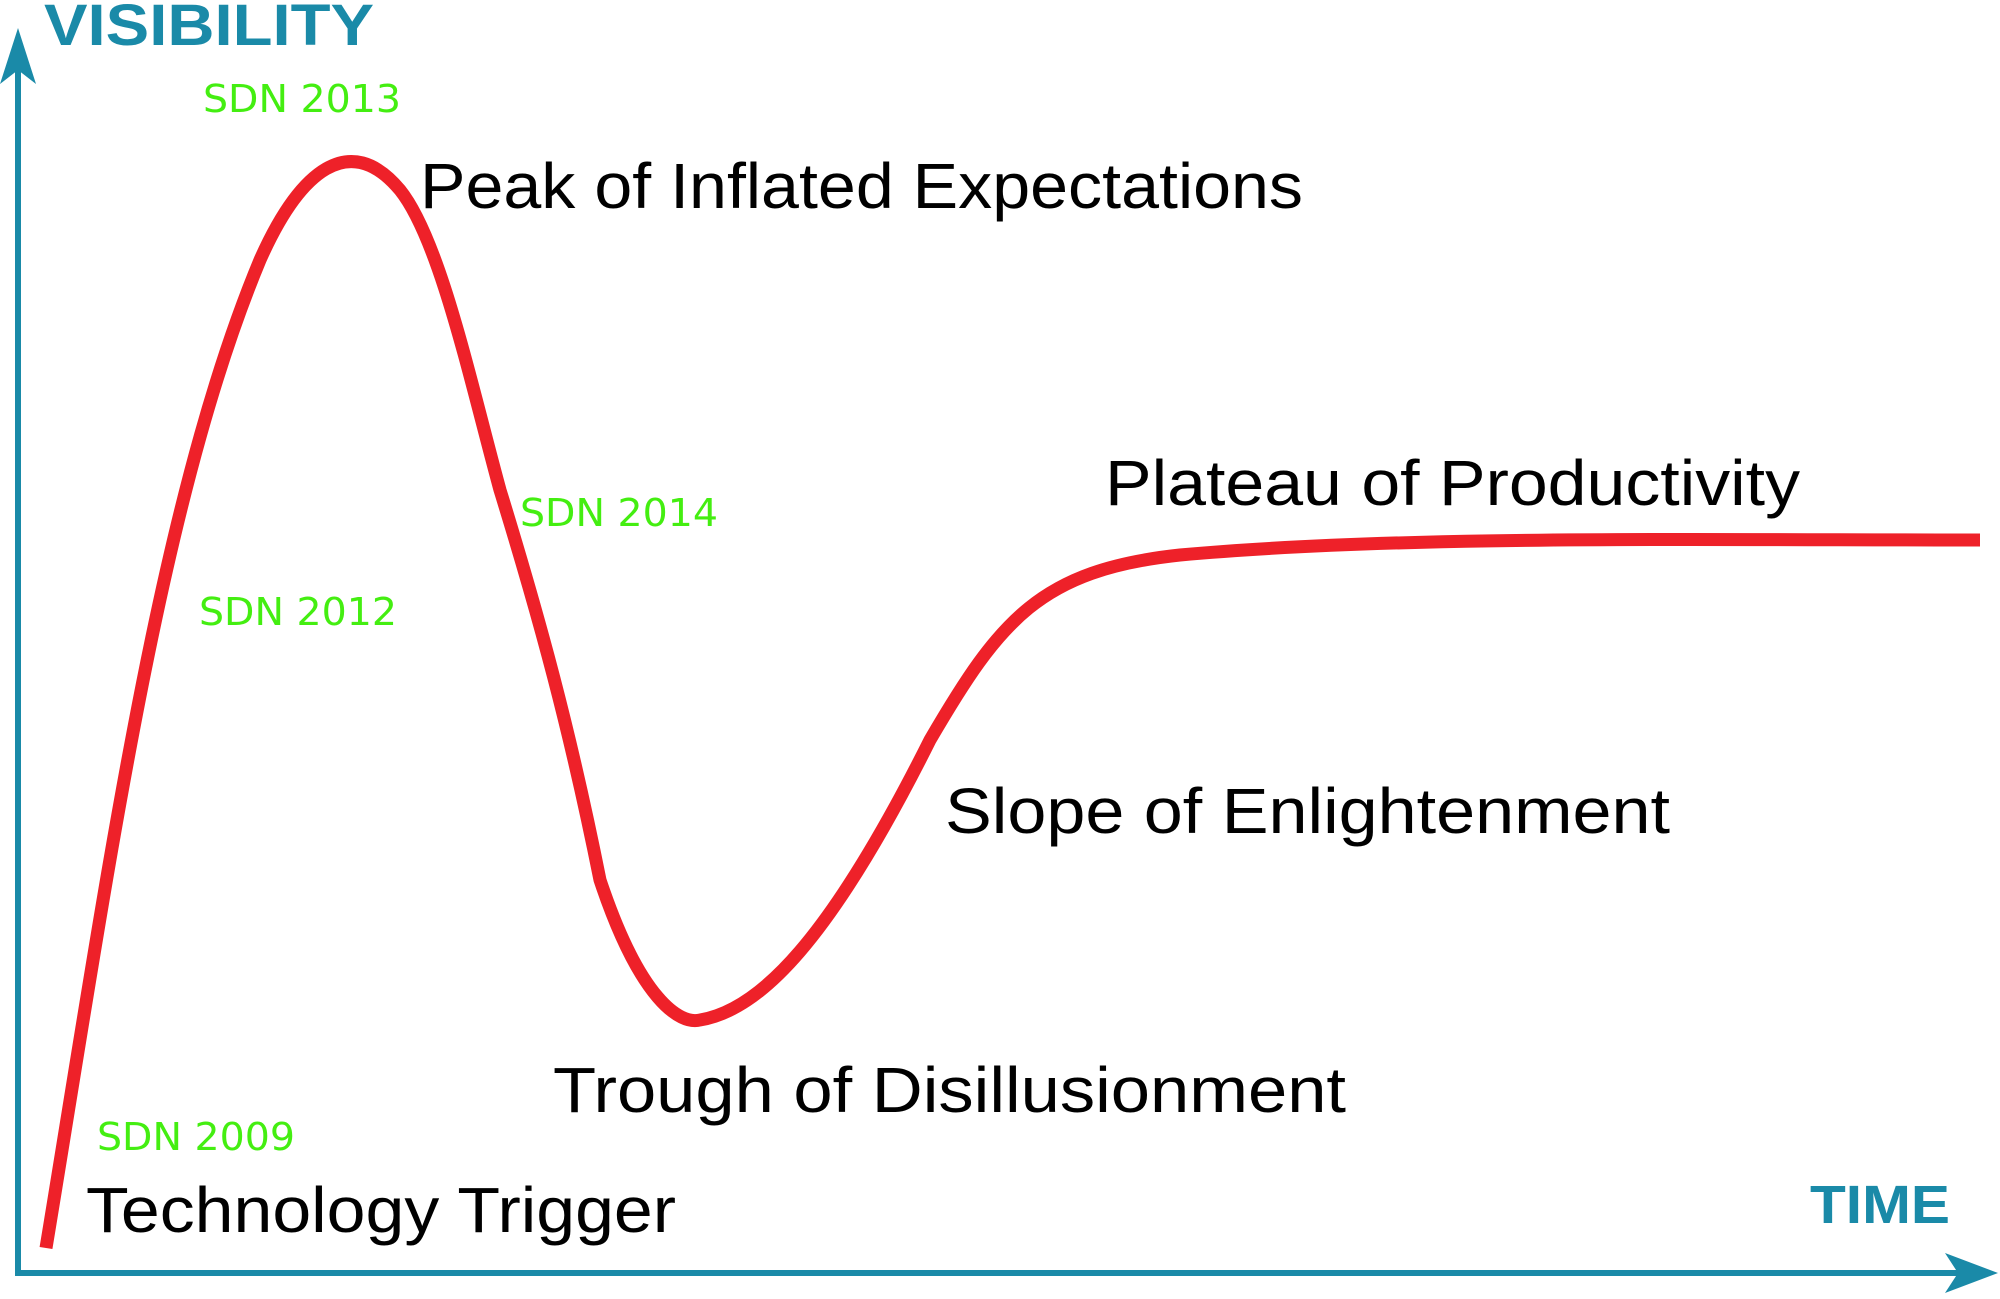  What do you see at coordinates (1452, 483) in the screenshot?
I see `phase-label-plateau: Plateau of Productivity` at bounding box center [1452, 483].